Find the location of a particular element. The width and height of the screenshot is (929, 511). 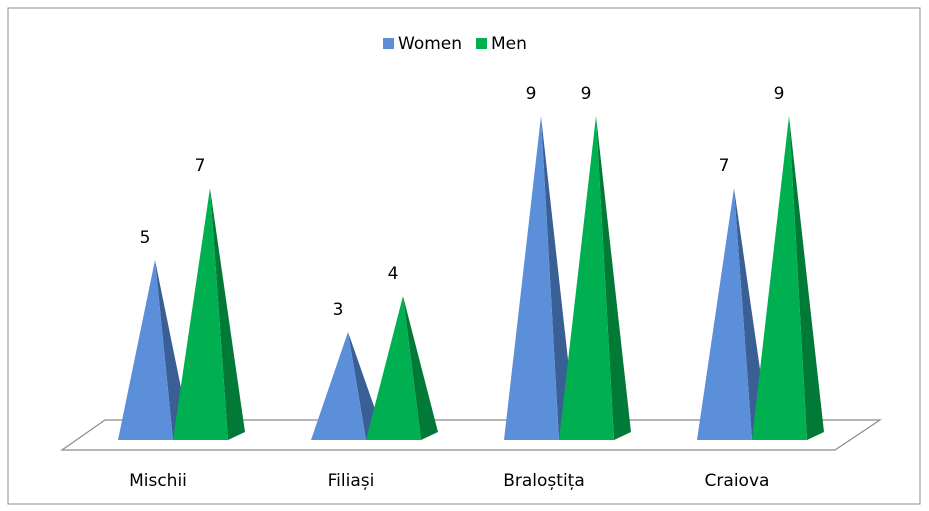

floor is located at coordinates (471, 435).